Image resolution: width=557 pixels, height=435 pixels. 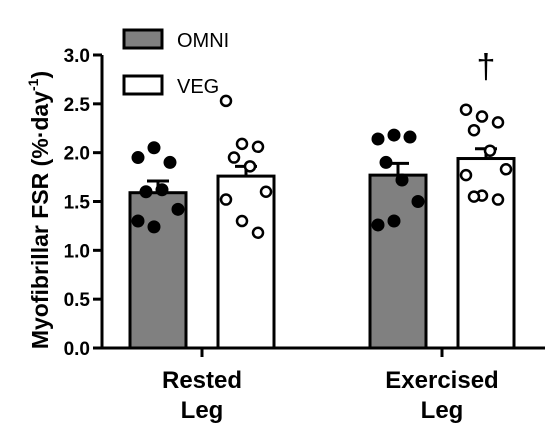 I want to click on legend-swatch-veg, so click(x=143, y=85).